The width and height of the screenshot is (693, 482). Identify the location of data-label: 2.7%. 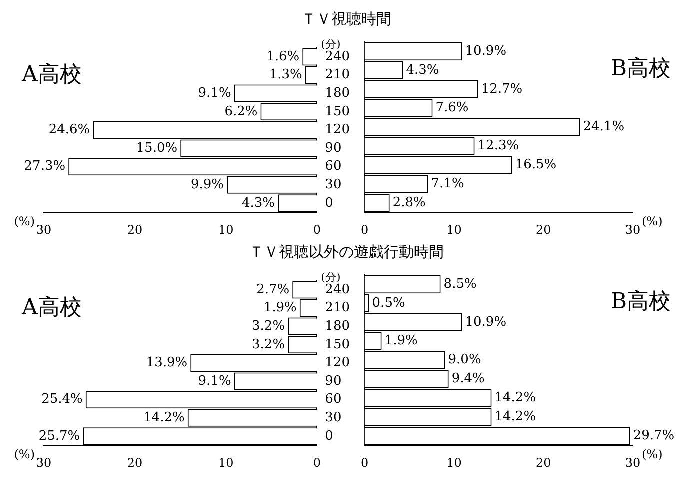
(273, 290).